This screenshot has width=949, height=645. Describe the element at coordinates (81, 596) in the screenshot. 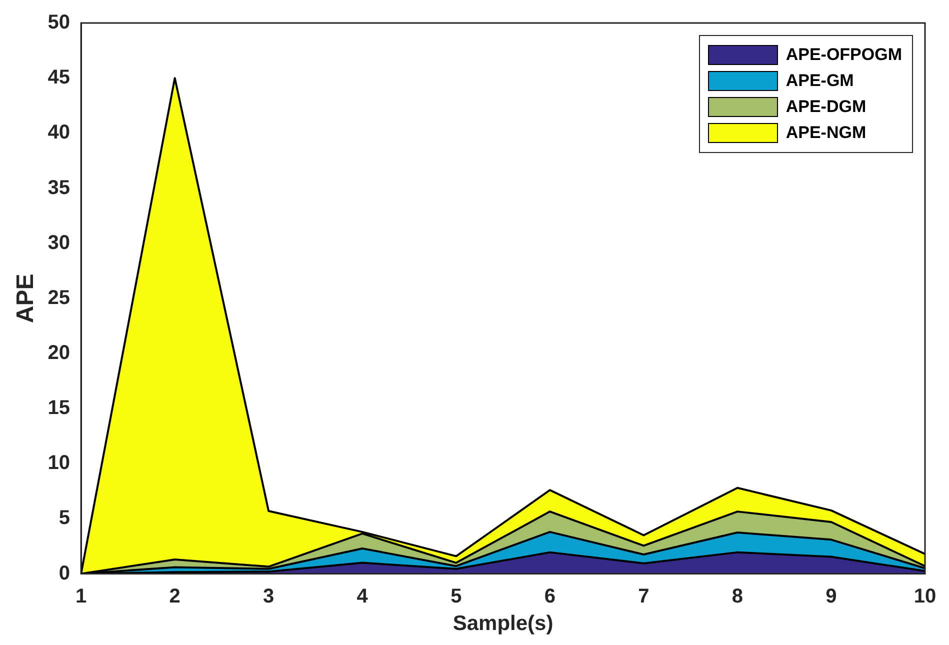

I see `x-tick-label: 1` at that location.